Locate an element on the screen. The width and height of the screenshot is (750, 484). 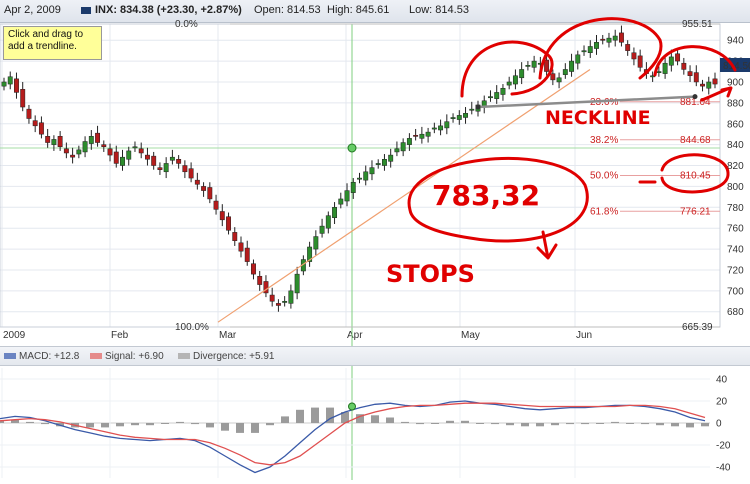
macd-crosshair-marker is located at coordinates (352, 406).